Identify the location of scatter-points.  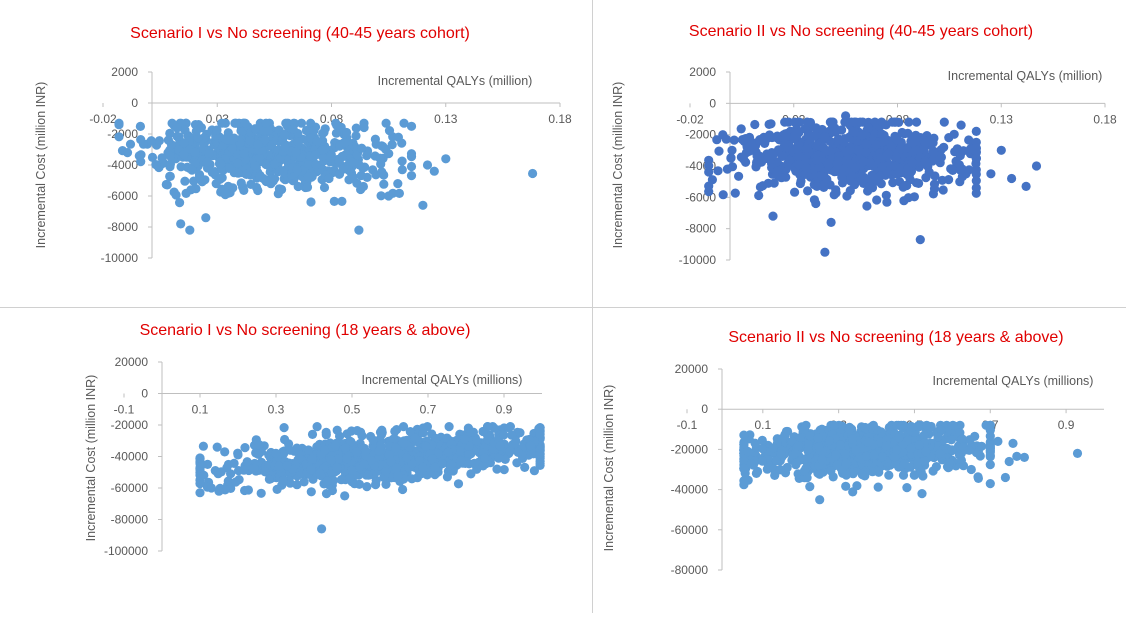
(326, 176).